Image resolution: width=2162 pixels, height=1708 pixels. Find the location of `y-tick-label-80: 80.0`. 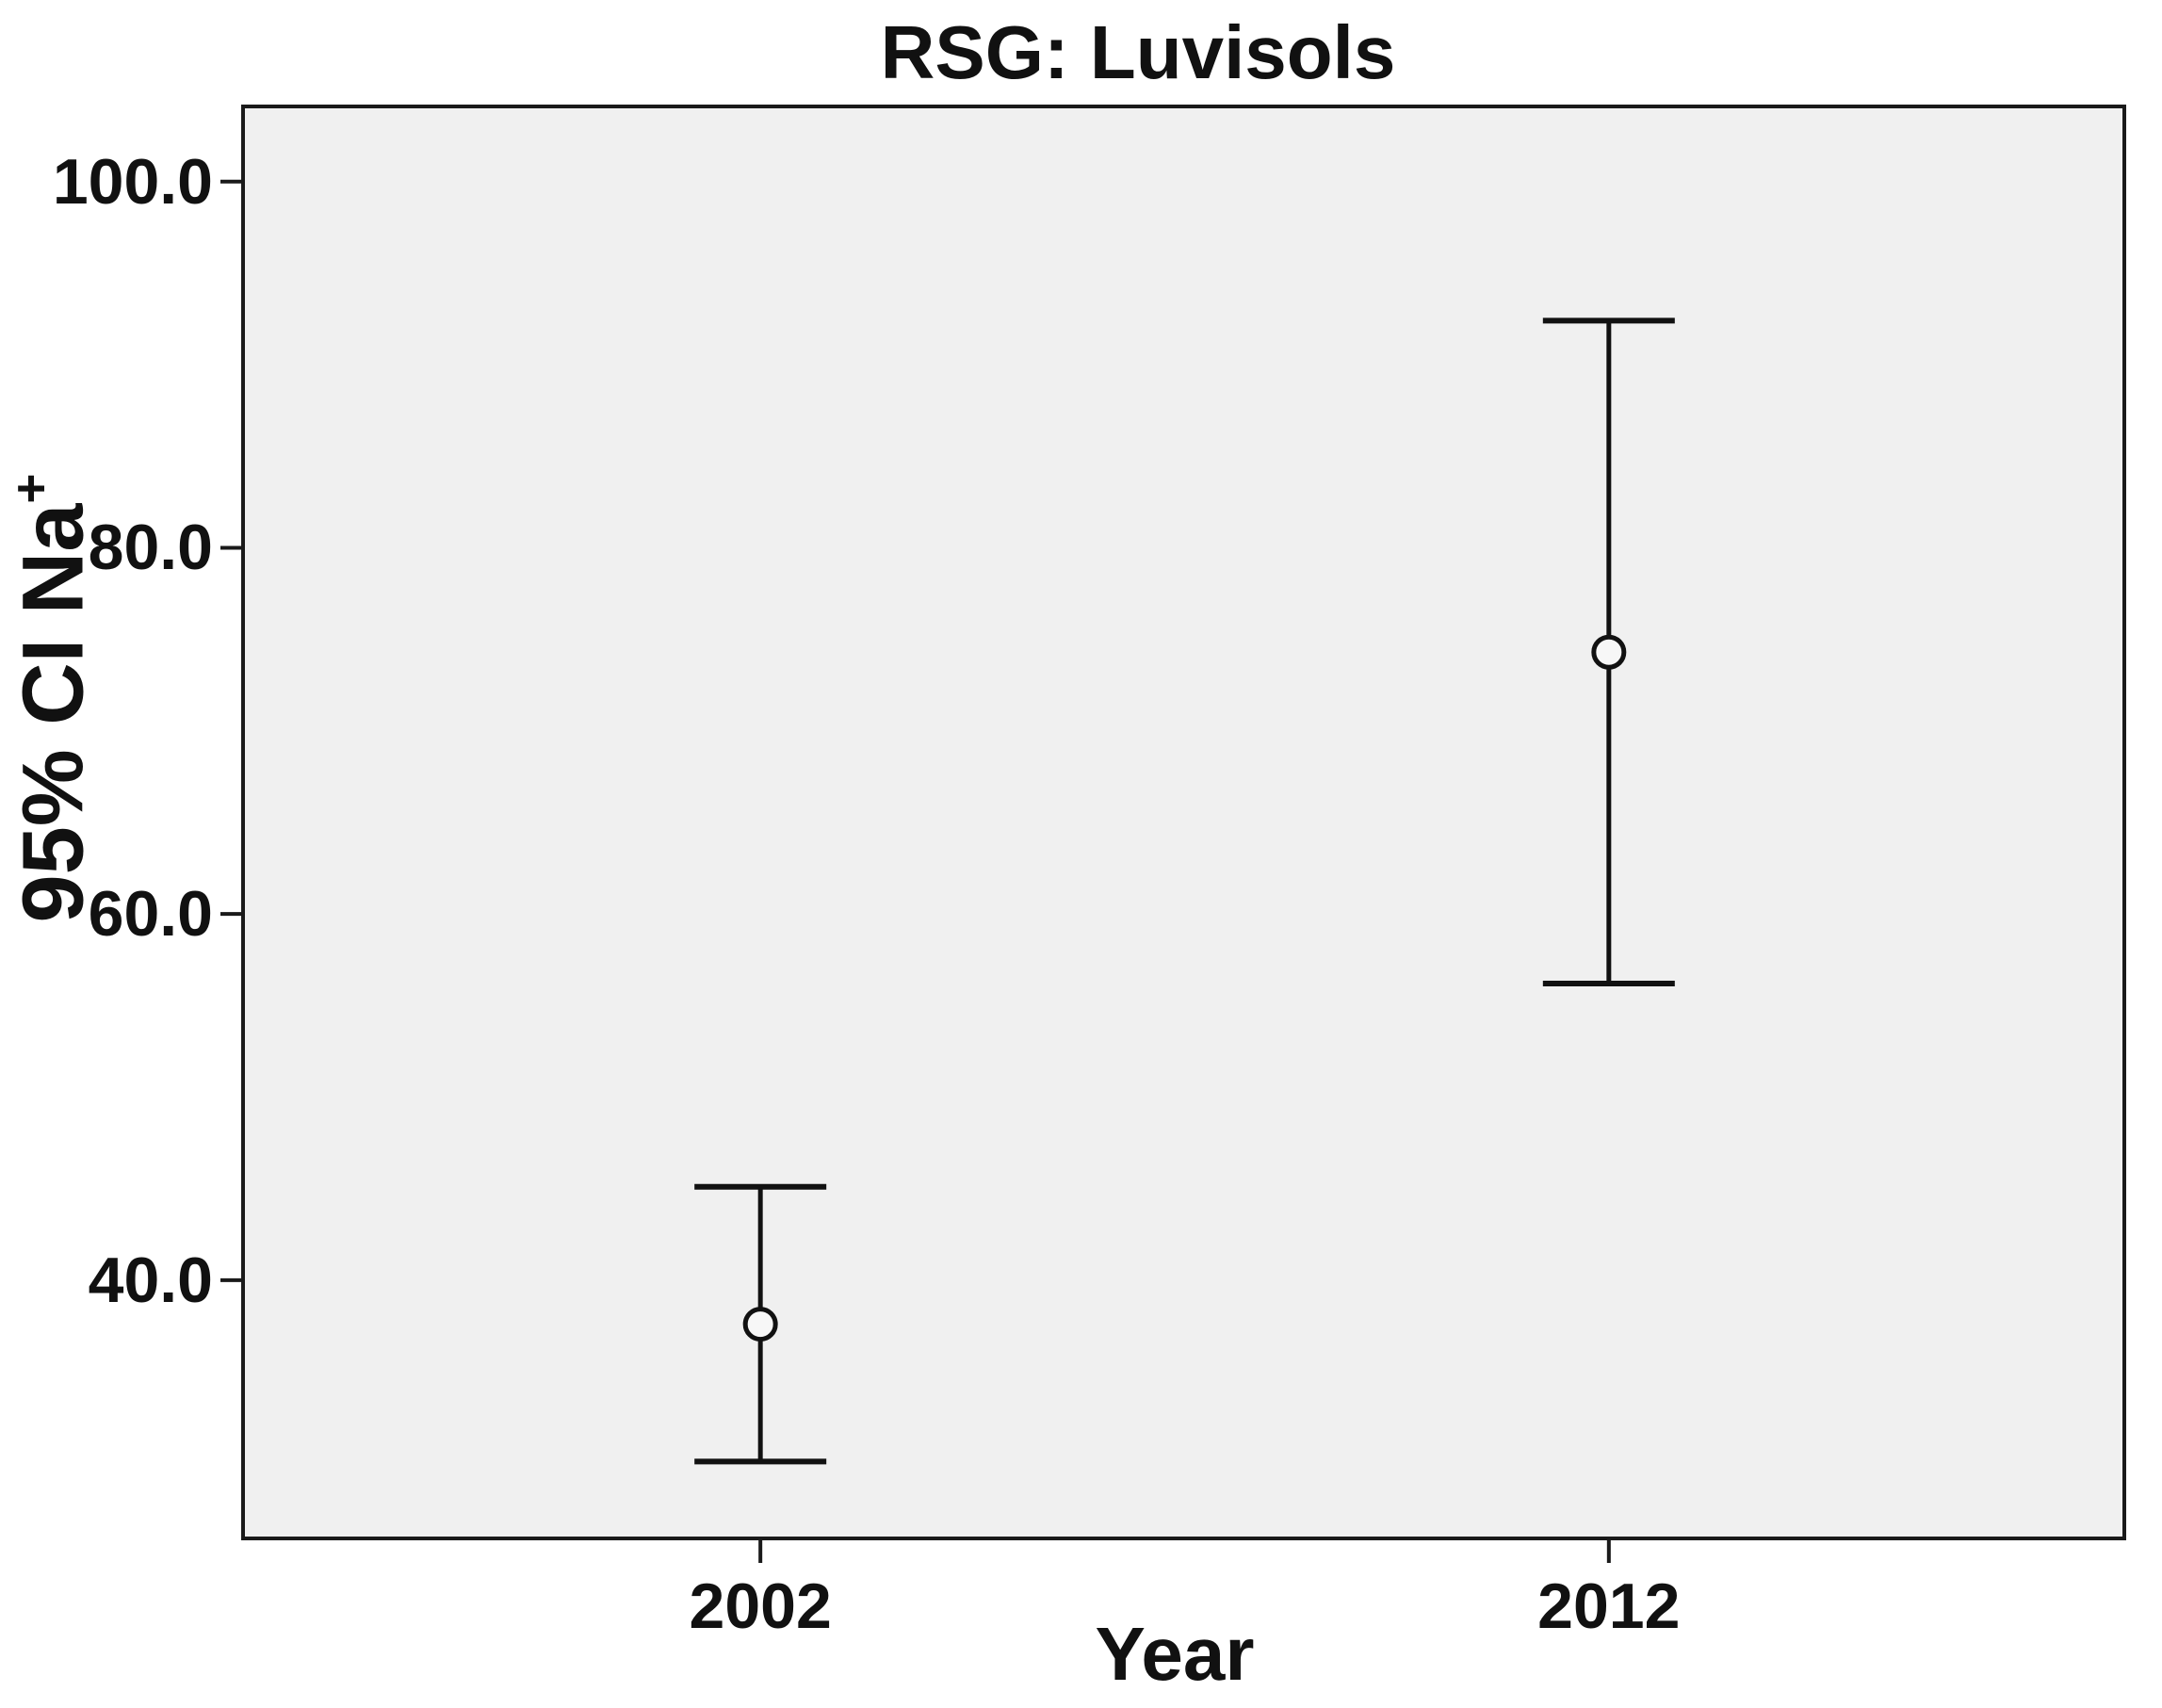

y-tick-label-80: 80.0 is located at coordinates (151, 548).